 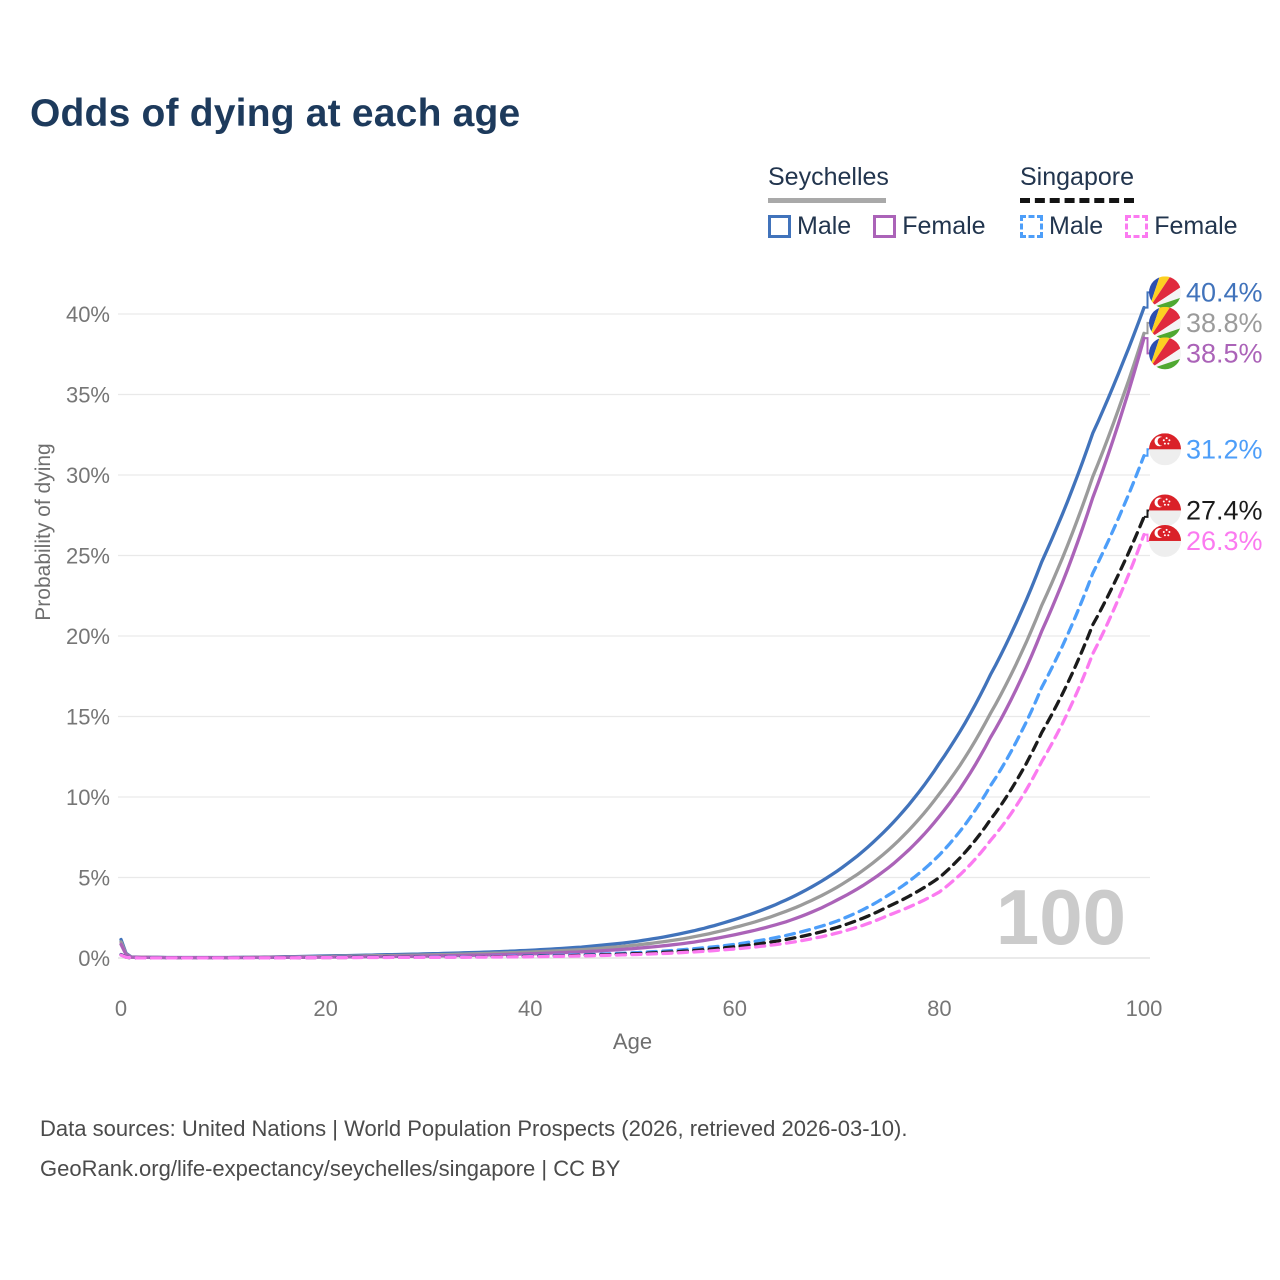 What do you see at coordinates (828, 177) in the screenshot?
I see `legend-country-seychelles: Seychelles` at bounding box center [828, 177].